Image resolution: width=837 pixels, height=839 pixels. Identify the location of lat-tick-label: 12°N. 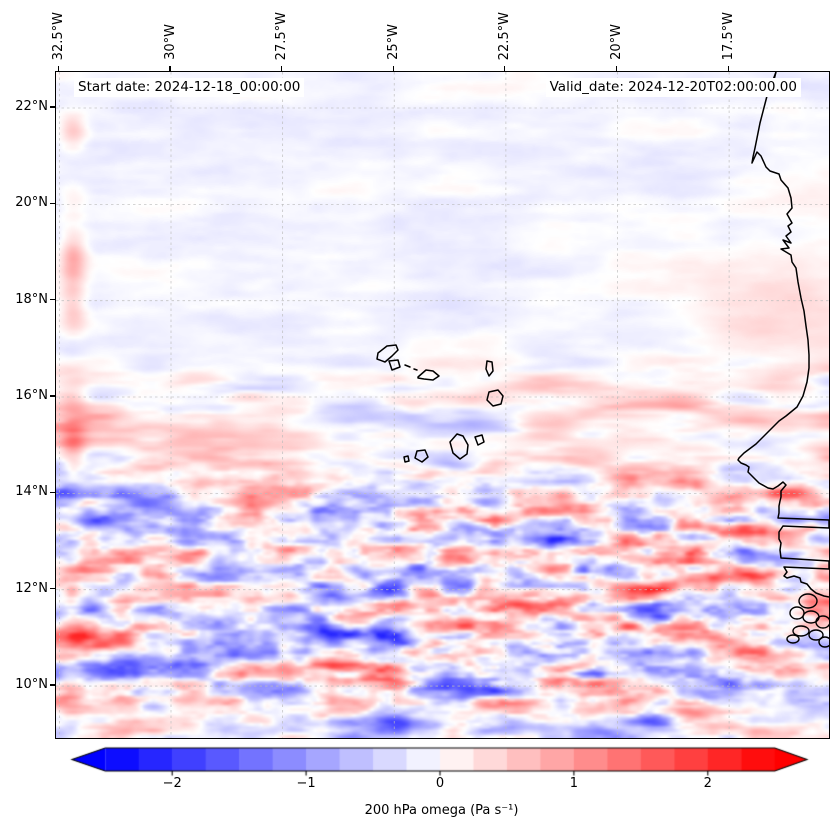
(31, 588).